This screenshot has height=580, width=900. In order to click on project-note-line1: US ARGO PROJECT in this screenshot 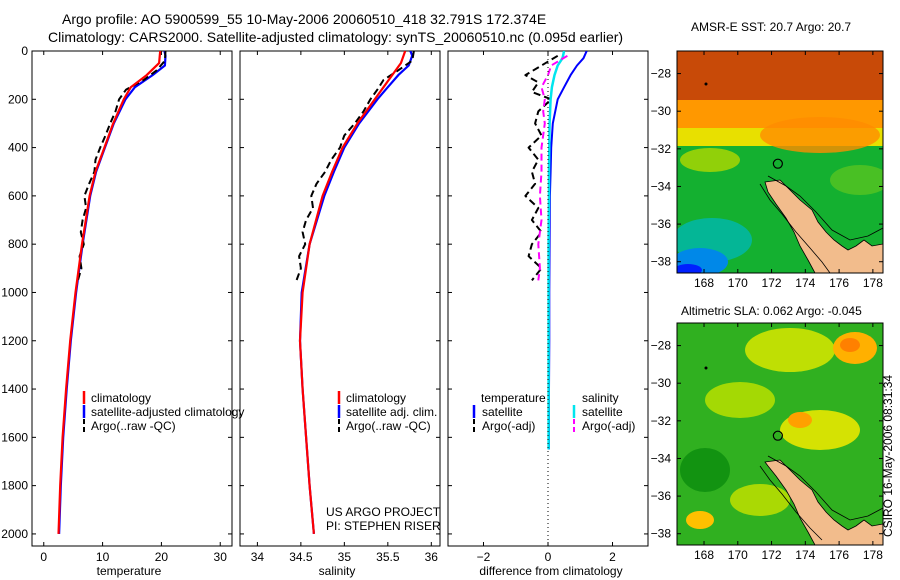, I will do `click(383, 512)`.